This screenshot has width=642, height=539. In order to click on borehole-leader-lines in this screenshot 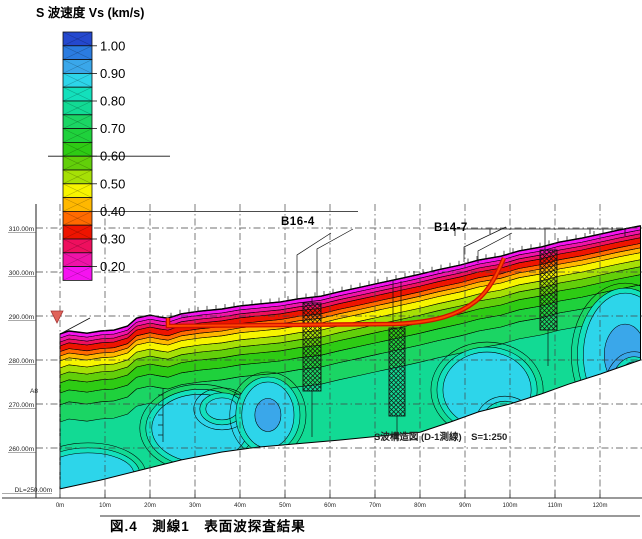, I will do `click(404, 263)`.